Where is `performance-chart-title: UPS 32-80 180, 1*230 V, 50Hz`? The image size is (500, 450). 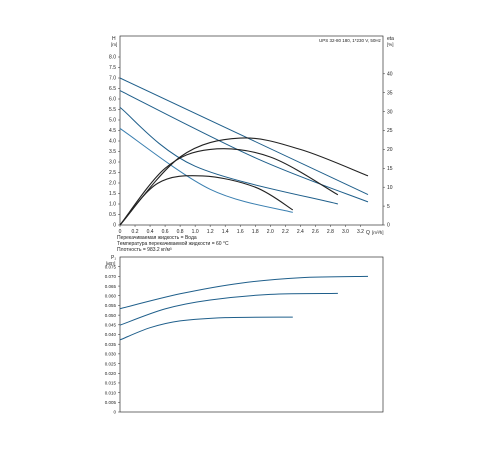 performance-chart-title: UPS 32-80 180, 1*230 V, 50Hz is located at coordinates (350, 40).